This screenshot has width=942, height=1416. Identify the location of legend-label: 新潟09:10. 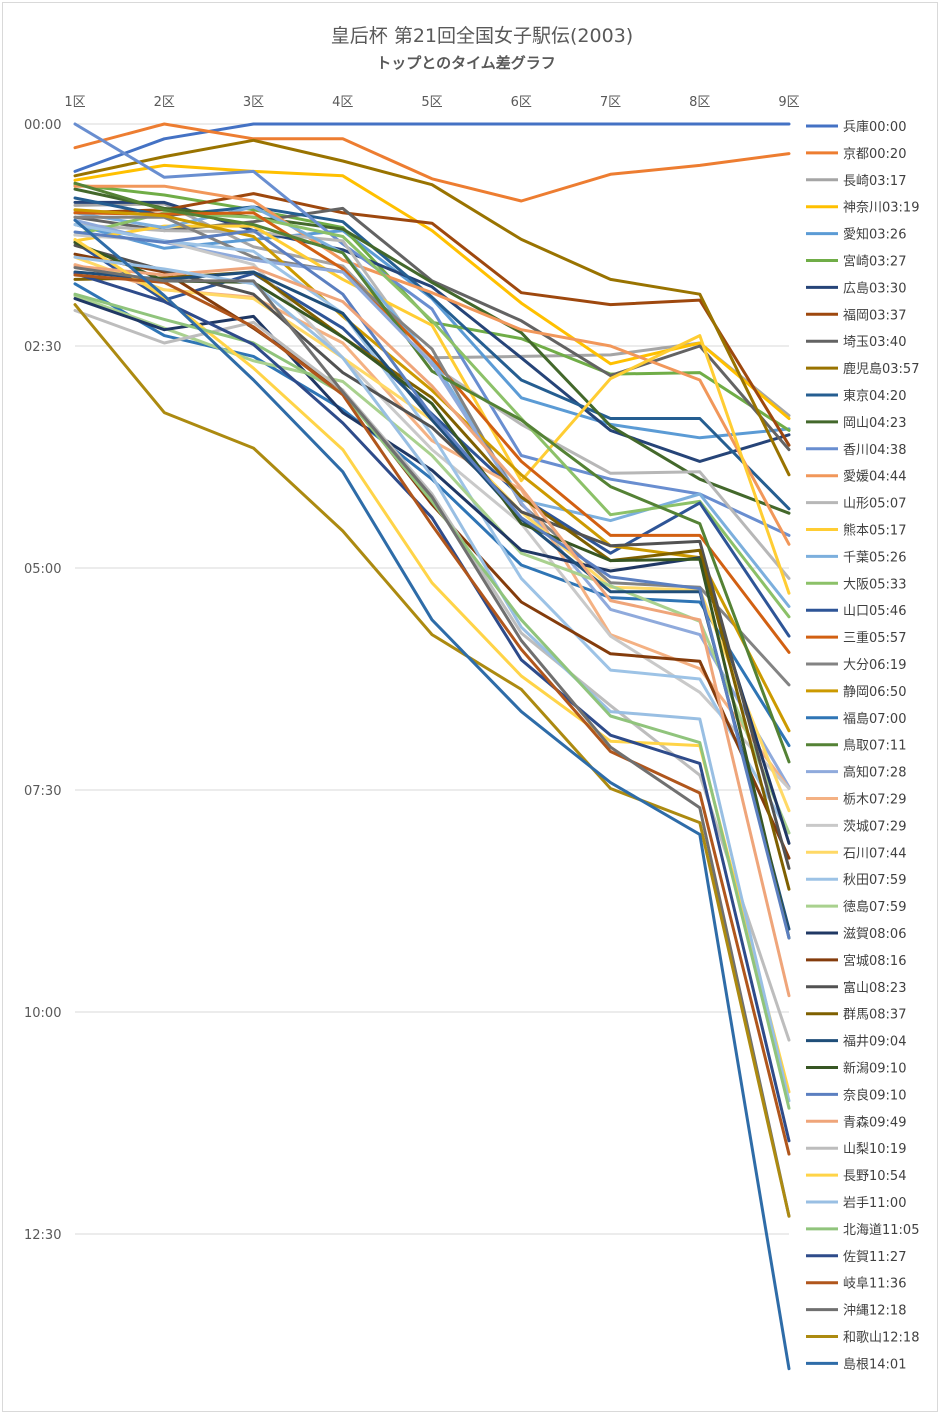
(874, 1069).